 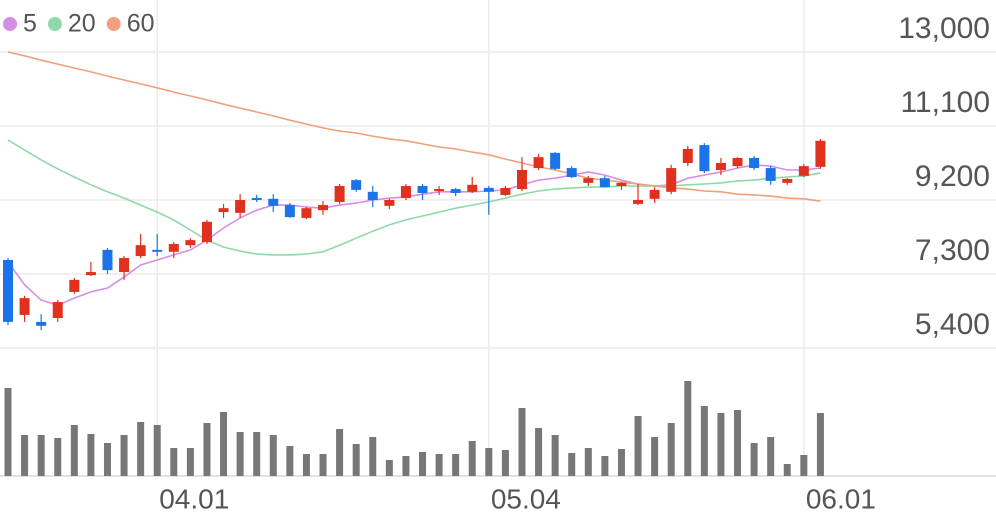 What do you see at coordinates (526, 498) in the screenshot?
I see `x-tick-label: 05.04` at bounding box center [526, 498].